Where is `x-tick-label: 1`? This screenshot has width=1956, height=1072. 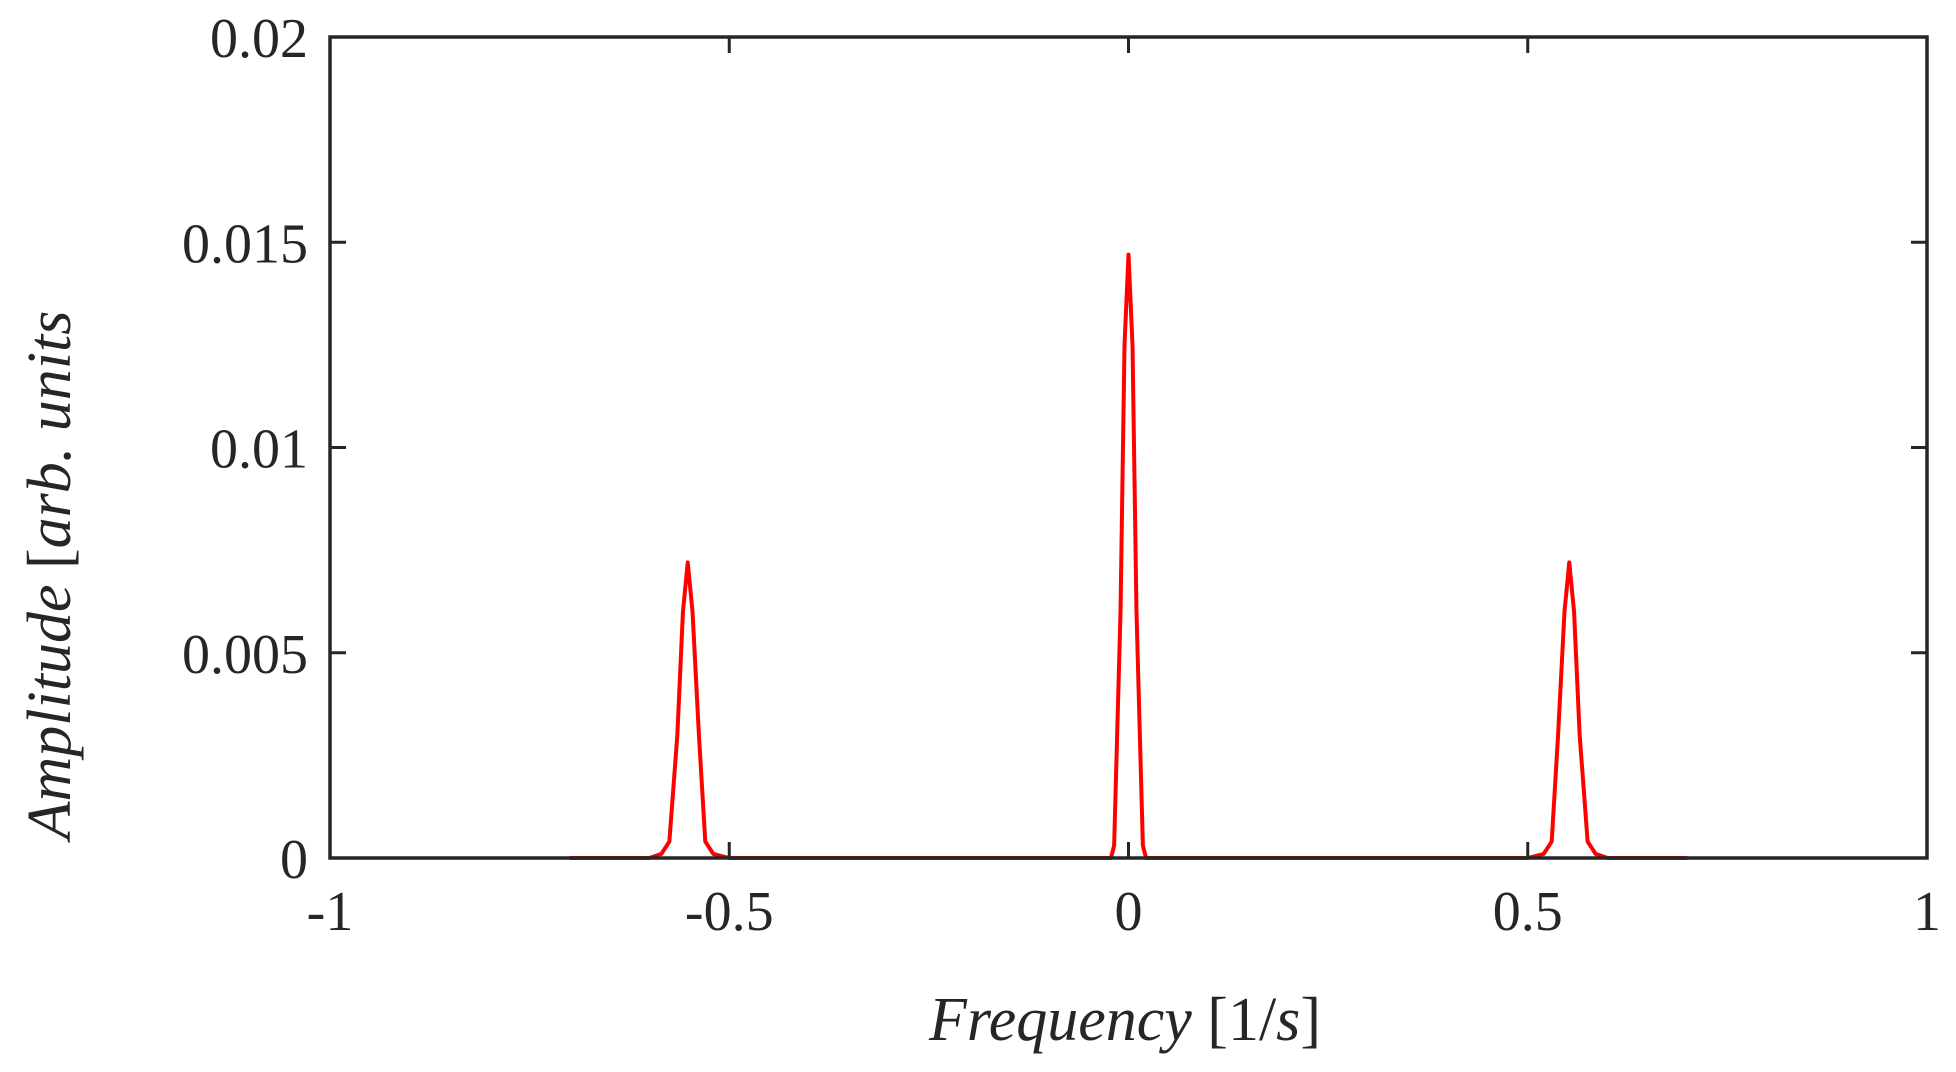
x-tick-label: 1 is located at coordinates (1927, 912).